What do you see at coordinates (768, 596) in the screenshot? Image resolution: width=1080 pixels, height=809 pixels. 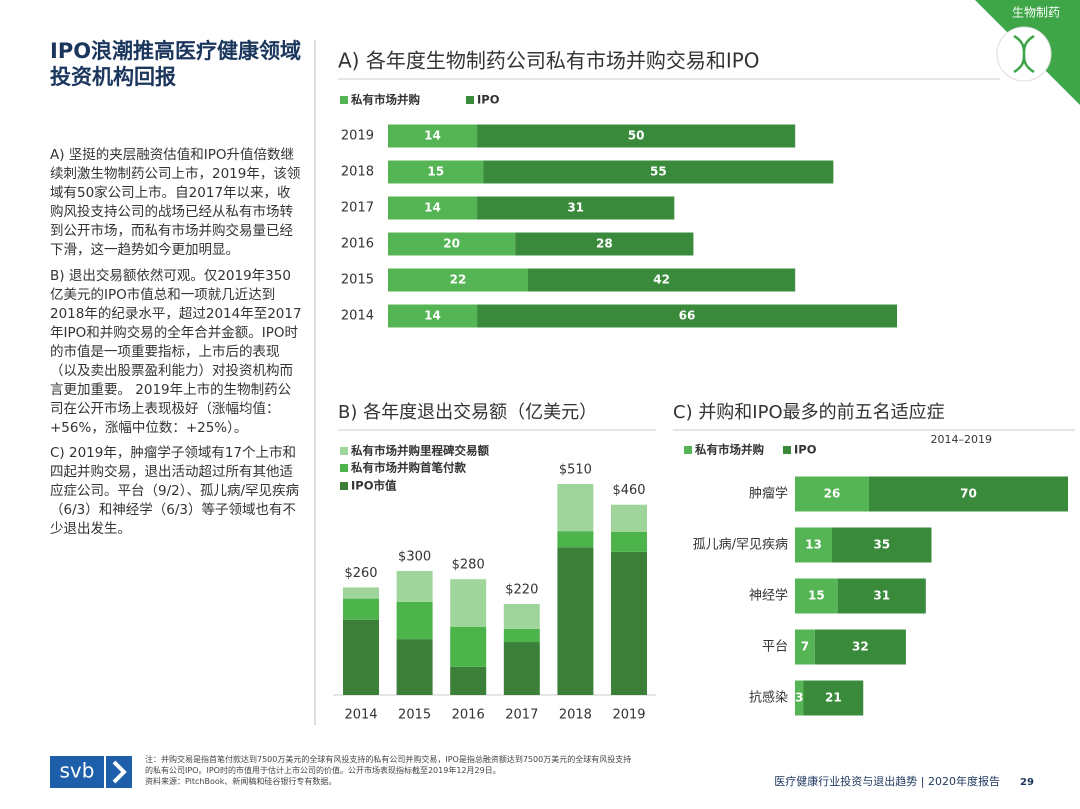 I see `category-label: 神经学` at bounding box center [768, 596].